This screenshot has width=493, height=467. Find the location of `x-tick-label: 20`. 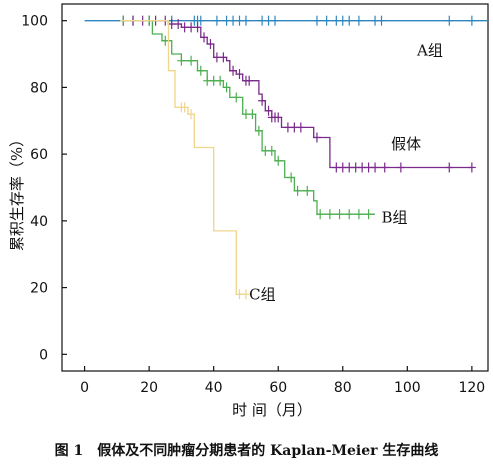

x-tick-label: 20 is located at coordinates (149, 388).